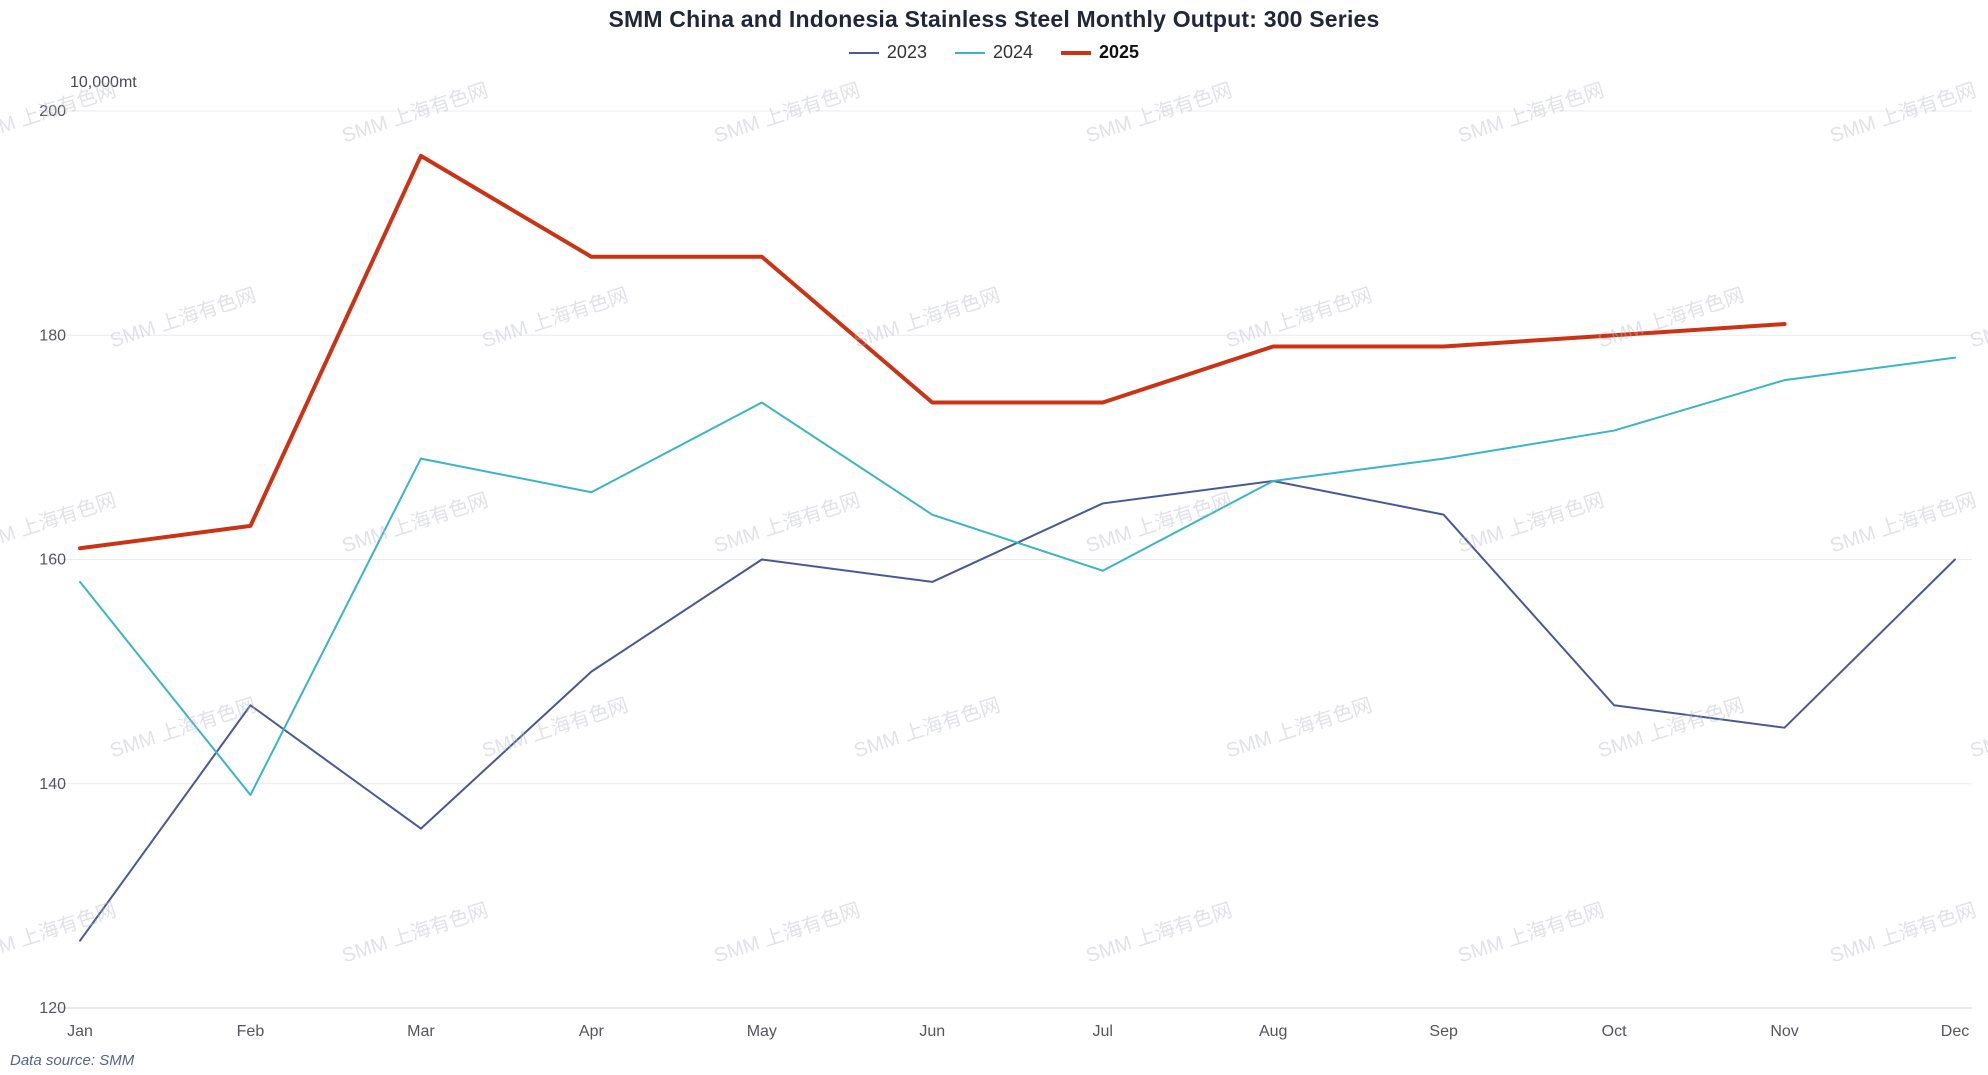 The image size is (1988, 1075). I want to click on legend-label: 2023, so click(906, 52).